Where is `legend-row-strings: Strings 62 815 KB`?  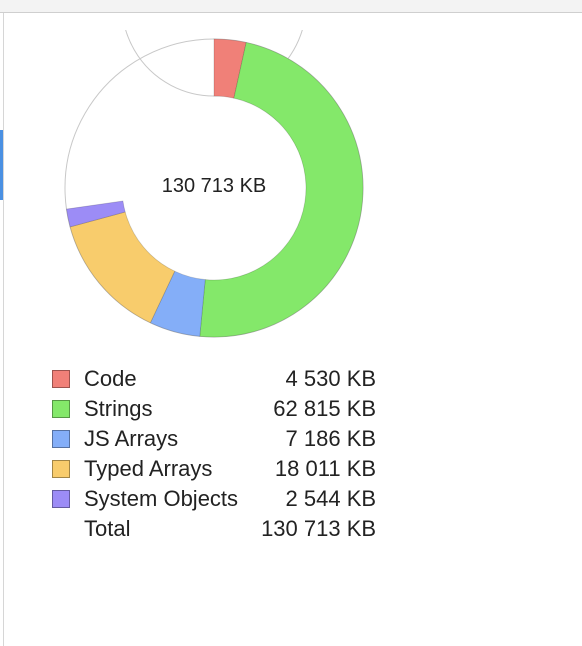 legend-row-strings: Strings 62 815 KB is located at coordinates (214, 409).